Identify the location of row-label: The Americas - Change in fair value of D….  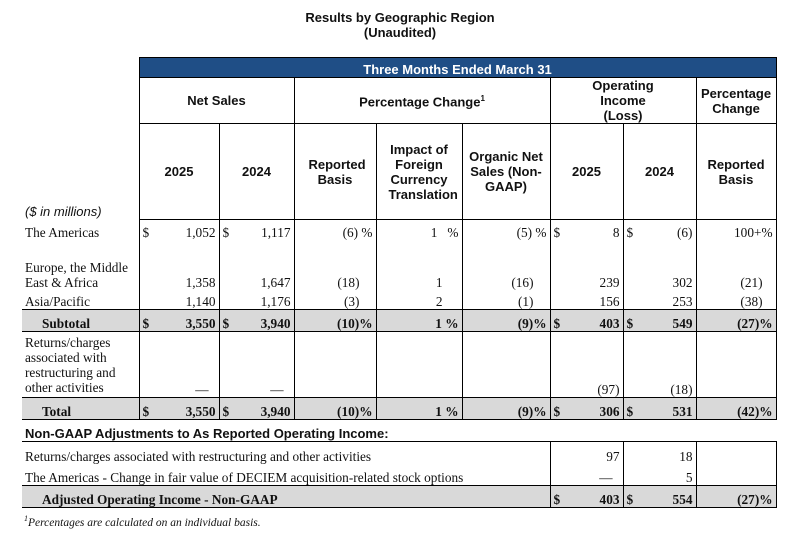
(244, 477).